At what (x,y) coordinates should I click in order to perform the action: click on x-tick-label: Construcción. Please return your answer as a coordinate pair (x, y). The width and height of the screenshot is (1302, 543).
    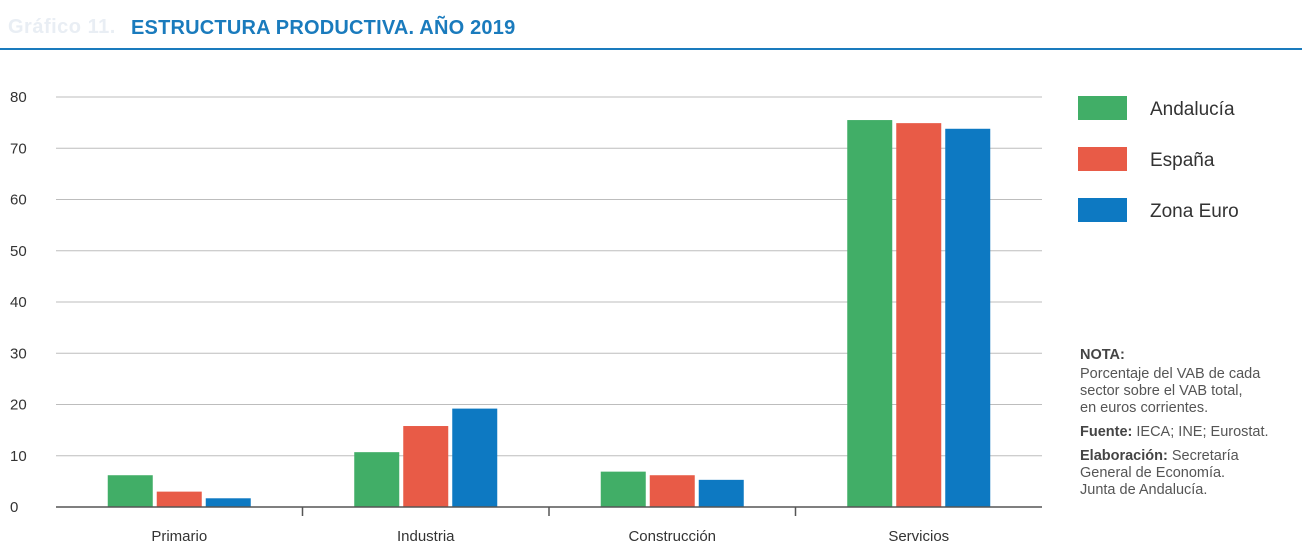
    Looking at the image, I should click on (672, 535).